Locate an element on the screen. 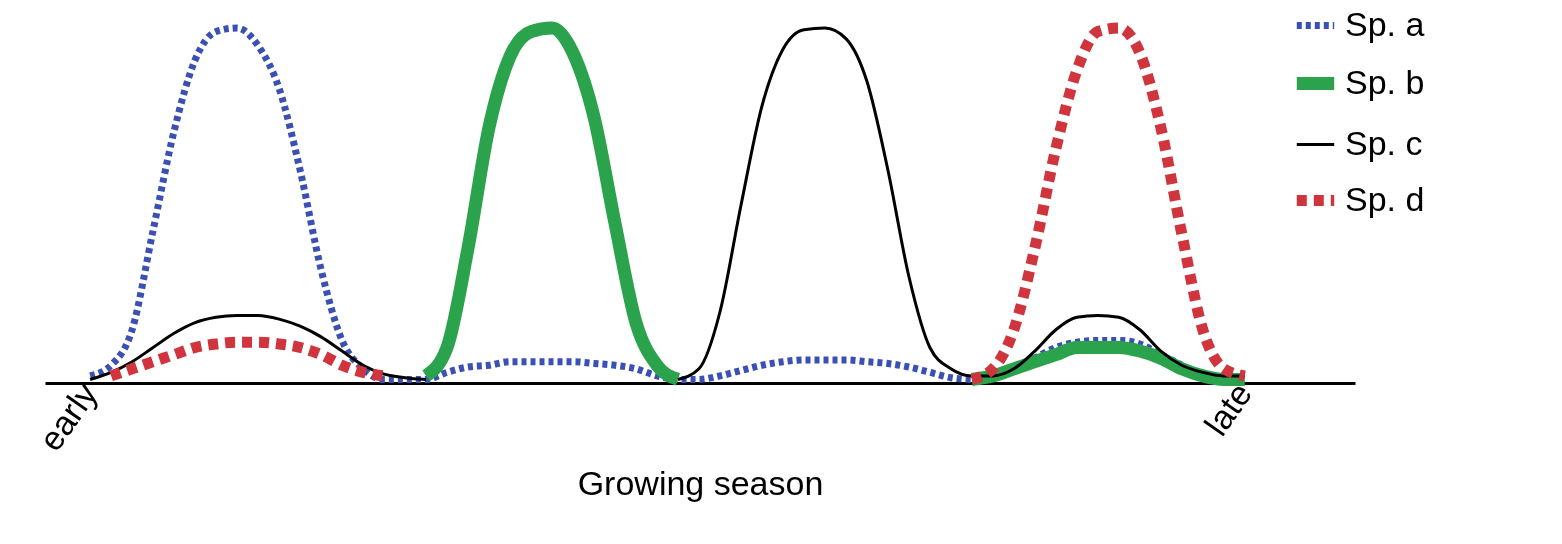 This screenshot has height=544, width=1562. x-tick-label: late is located at coordinates (1228, 409).